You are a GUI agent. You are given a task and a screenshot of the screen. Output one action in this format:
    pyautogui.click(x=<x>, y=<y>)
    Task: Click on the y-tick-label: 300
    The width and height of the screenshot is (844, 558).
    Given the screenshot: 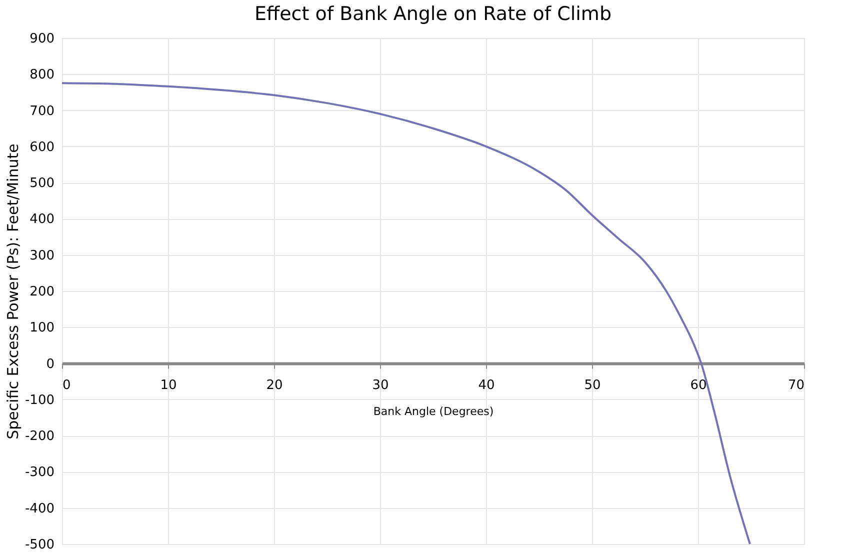 What is the action you would take?
    pyautogui.click(x=42, y=256)
    